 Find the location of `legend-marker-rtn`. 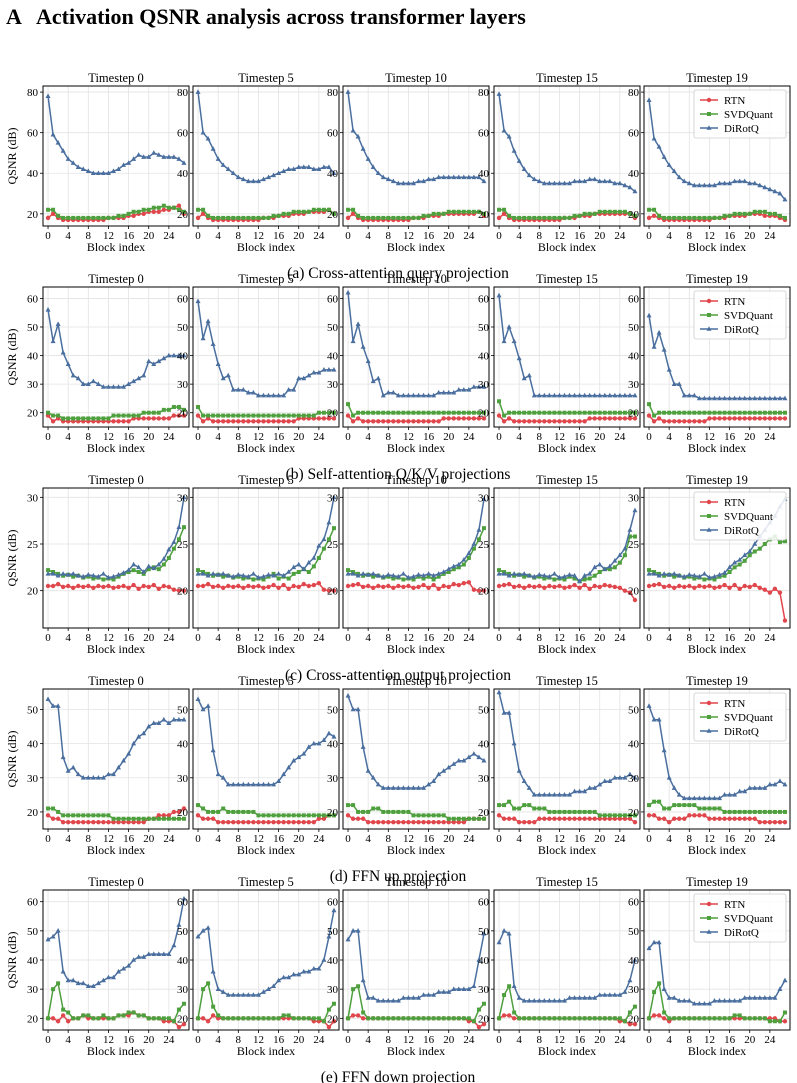

legend-marker-rtn is located at coordinates (709, 100).